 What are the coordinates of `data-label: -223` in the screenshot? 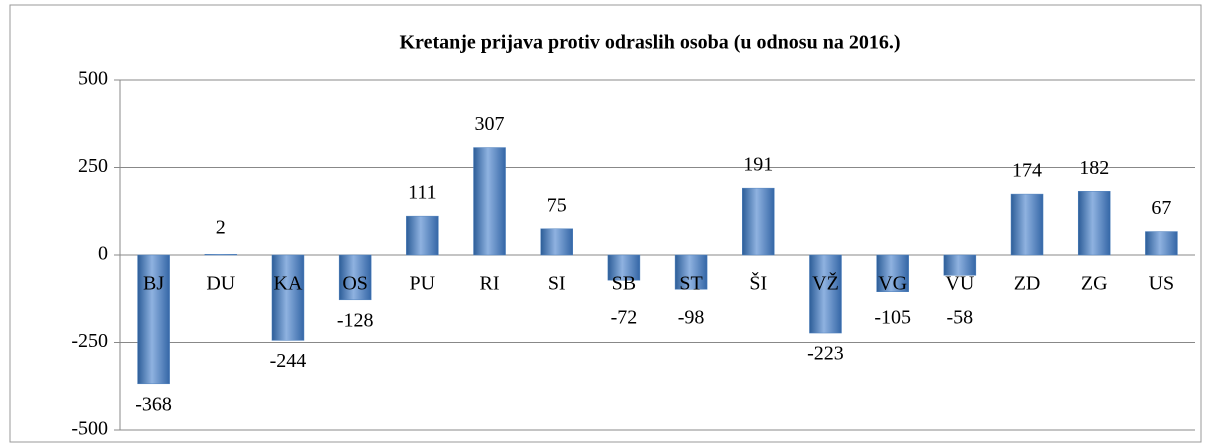 It's located at (825, 354).